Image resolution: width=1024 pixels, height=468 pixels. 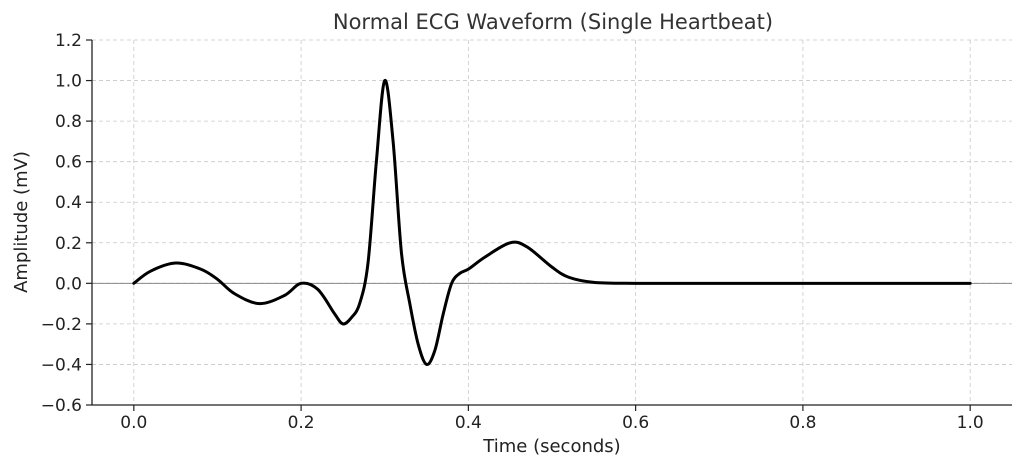 What do you see at coordinates (68, 41) in the screenshot?
I see `y-tick-label-9: 1.2` at bounding box center [68, 41].